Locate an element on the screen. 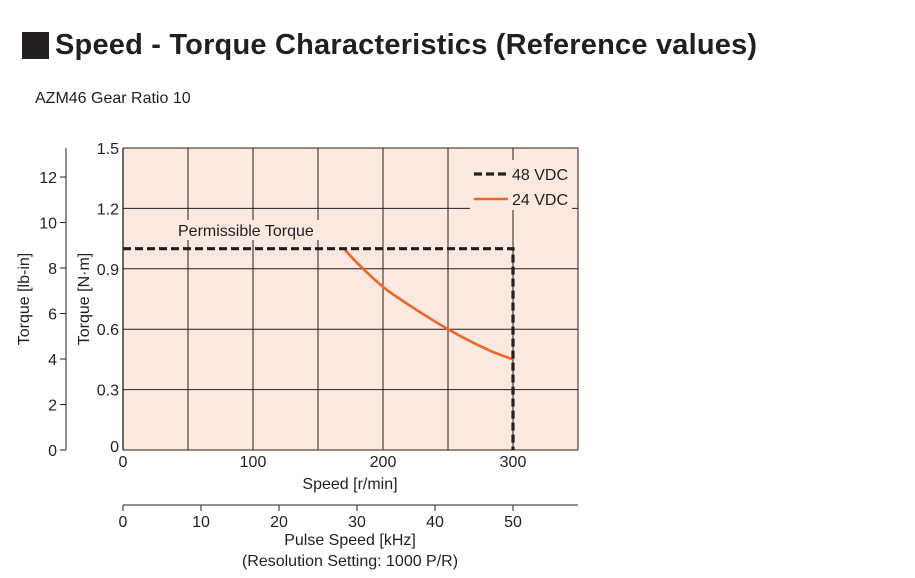 The image size is (915, 578). x2-tick-label: 30 is located at coordinates (357, 522).